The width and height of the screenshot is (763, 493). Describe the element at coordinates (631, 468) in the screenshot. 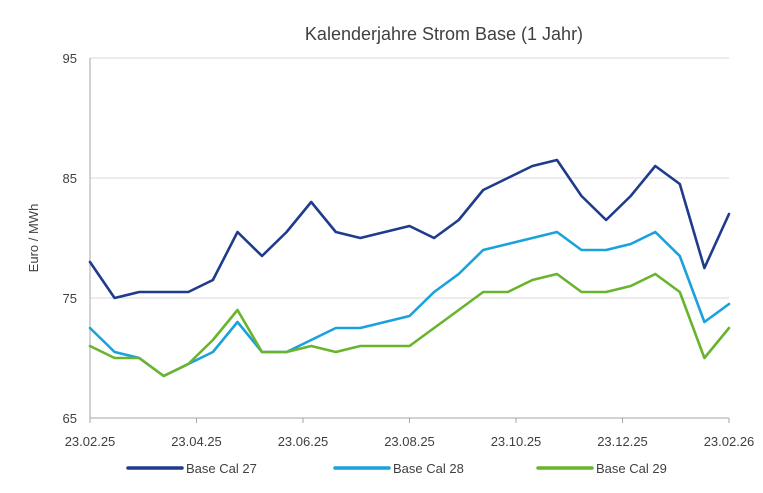

I see `legend-label: Base Cal 29` at that location.